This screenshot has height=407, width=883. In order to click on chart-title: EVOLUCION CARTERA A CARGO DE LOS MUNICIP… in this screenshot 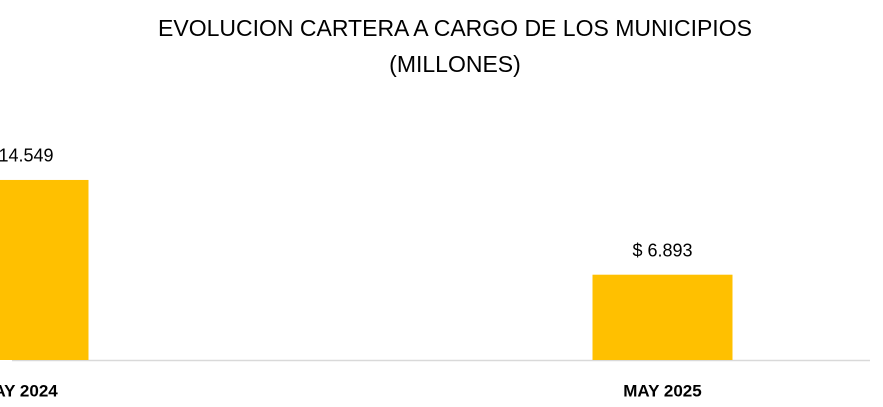, I will do `click(455, 28)`.